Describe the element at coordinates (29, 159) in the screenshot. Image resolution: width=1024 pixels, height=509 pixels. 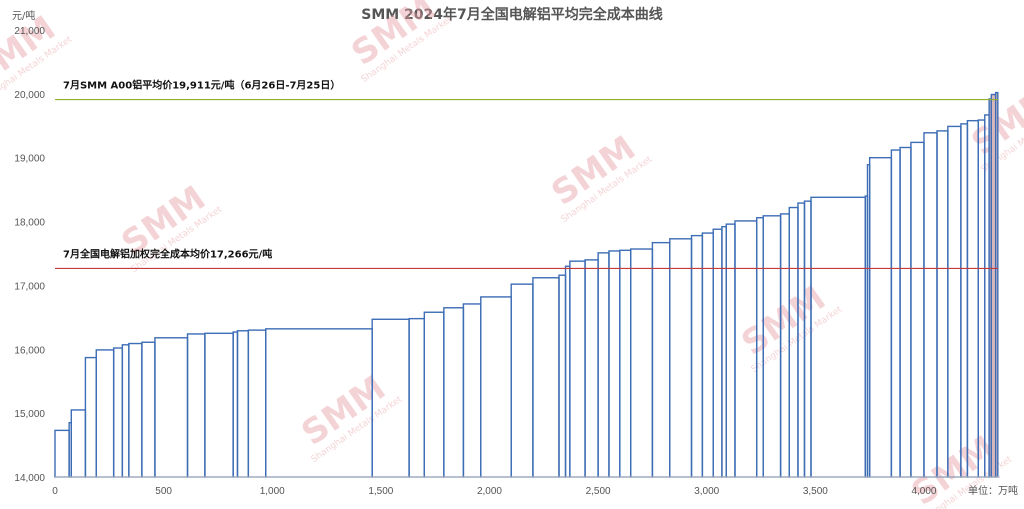
I see `y-tick-label: 19,000` at that location.